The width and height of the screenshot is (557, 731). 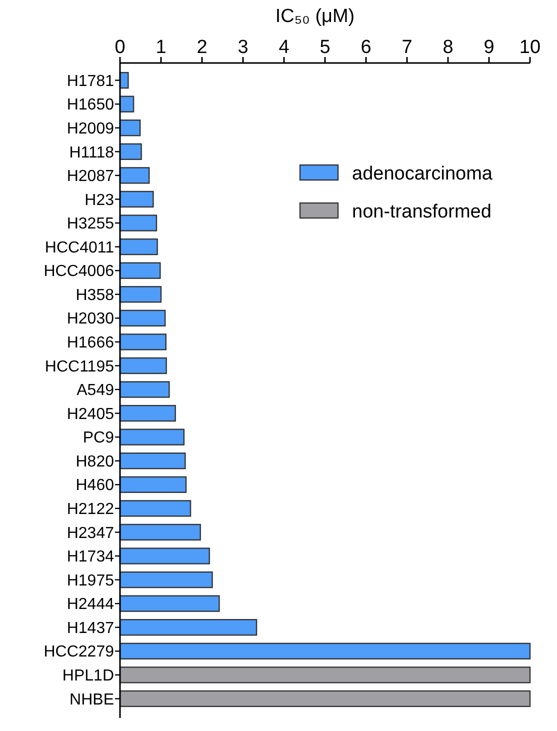 I want to click on y-tick-label: HPL1D, so click(x=88, y=676).